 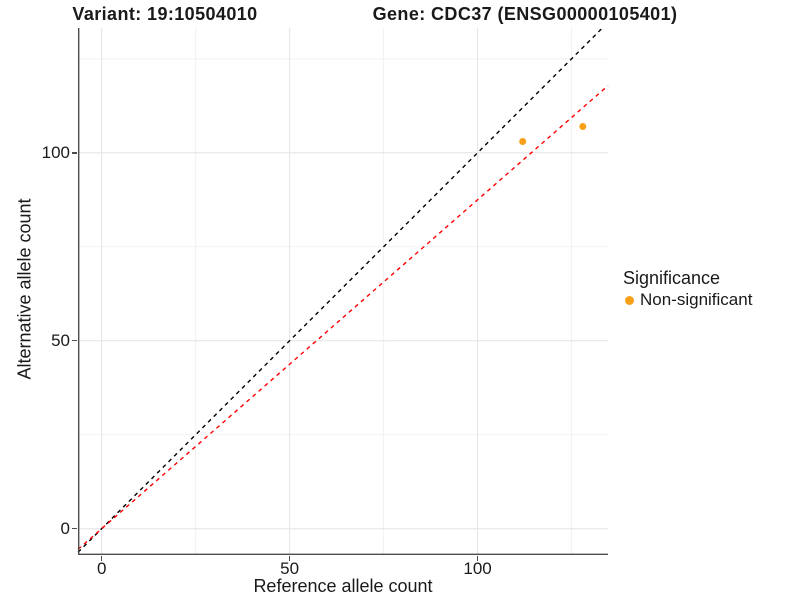 What do you see at coordinates (629, 300) in the screenshot?
I see `legend-point-swatch` at bounding box center [629, 300].